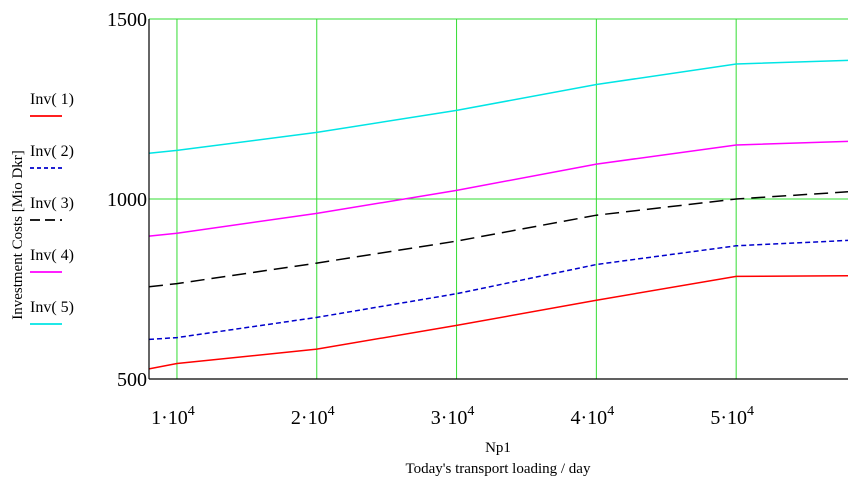 This screenshot has height=486, width=848. What do you see at coordinates (132, 380) in the screenshot?
I see `y-tick-label: 500` at bounding box center [132, 380].